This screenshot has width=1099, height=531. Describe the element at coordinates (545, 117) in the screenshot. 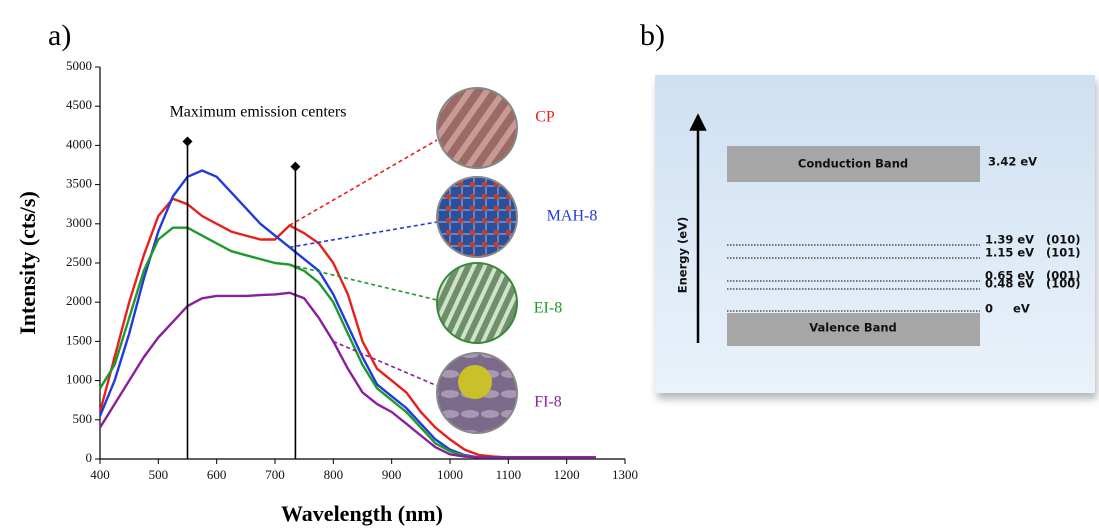

I see `legend-label: CP` at that location.